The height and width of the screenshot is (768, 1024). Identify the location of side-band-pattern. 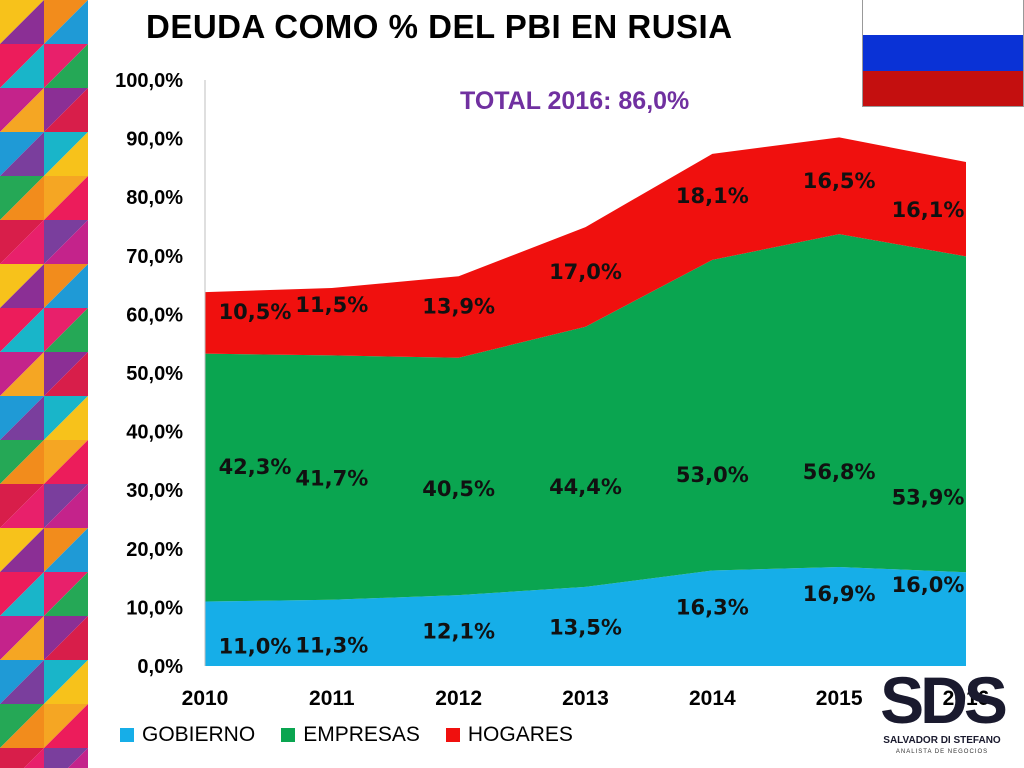
(44, 384).